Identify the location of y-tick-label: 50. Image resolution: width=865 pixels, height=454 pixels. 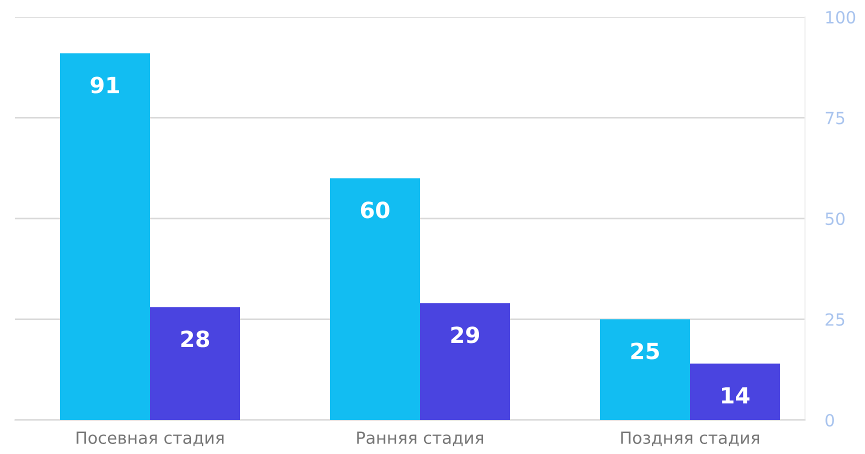
(835, 219).